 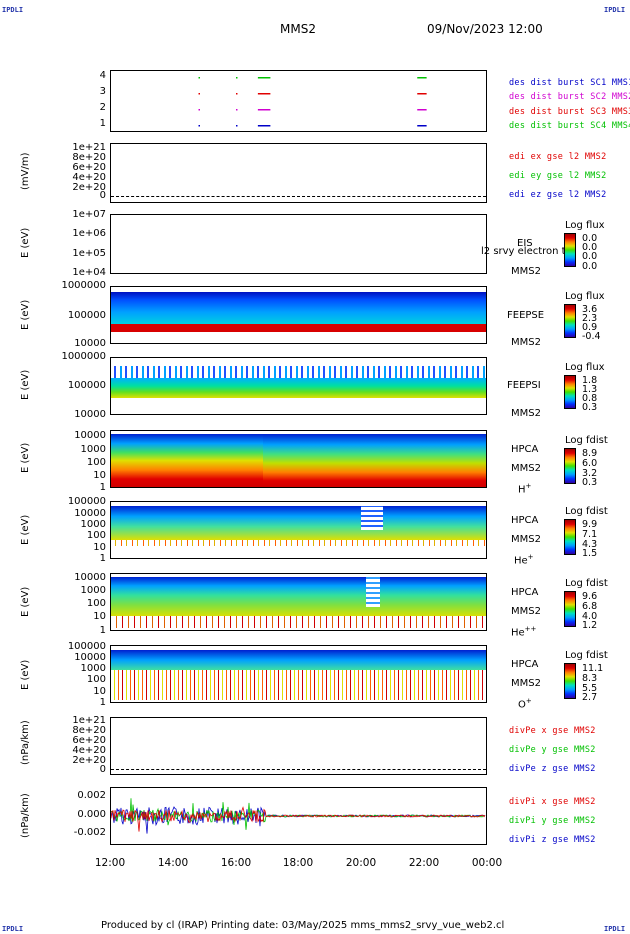 I want to click on legend-entry: edi ez gse l2 MMS2, so click(x=558, y=195).